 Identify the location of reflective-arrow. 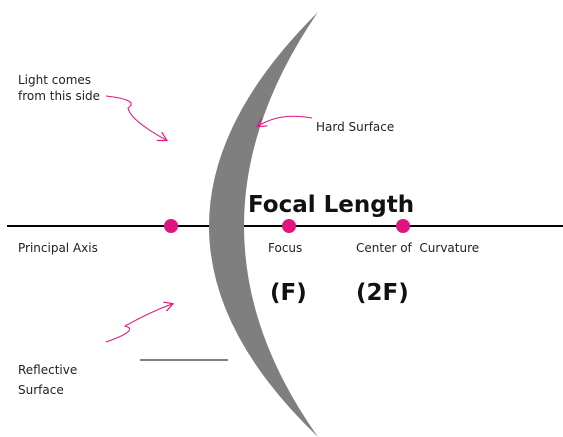
(138, 323).